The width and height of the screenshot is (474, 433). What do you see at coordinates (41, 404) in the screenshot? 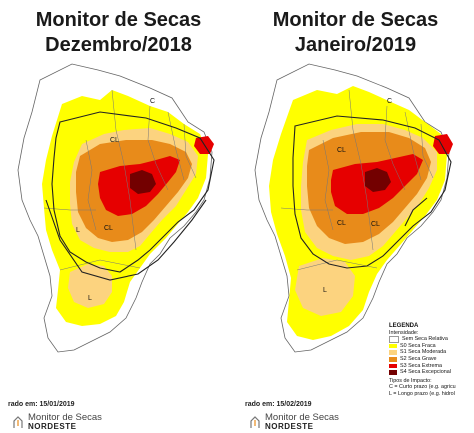
I see `released-date: rado em: 15/01/2019` at bounding box center [41, 404].